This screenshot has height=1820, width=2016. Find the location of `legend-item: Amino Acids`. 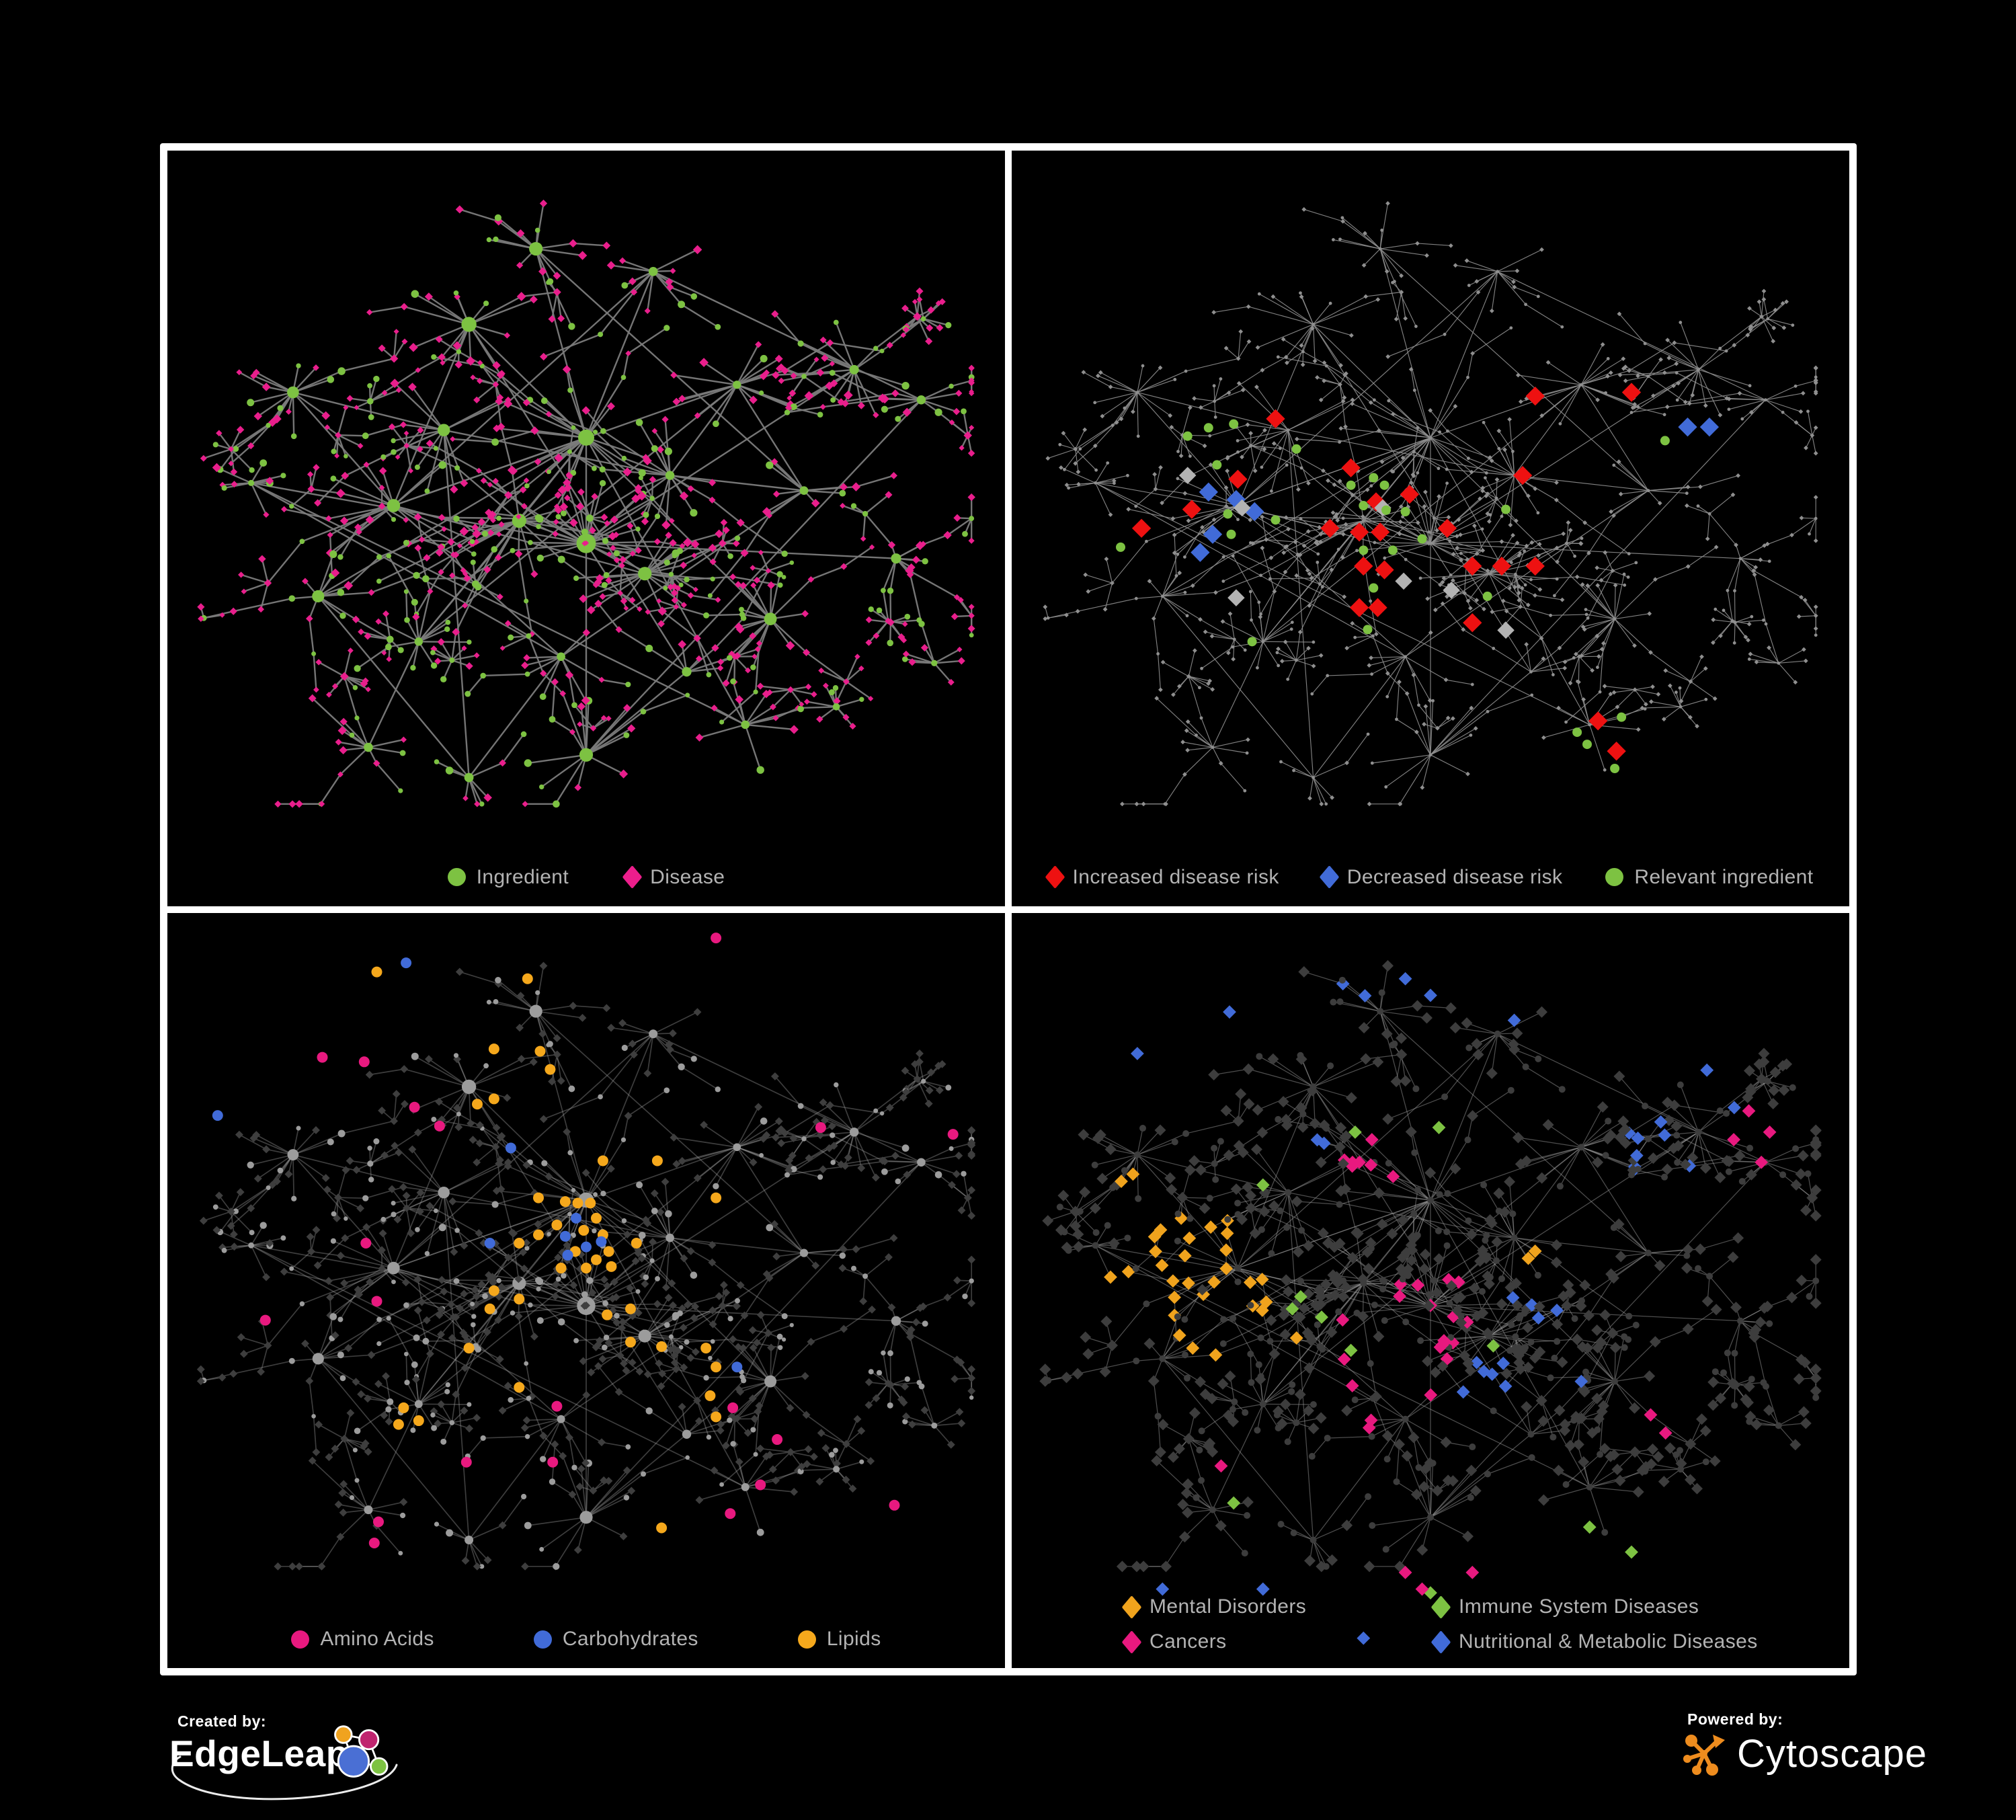

legend-item: Amino Acids is located at coordinates (362, 1639).